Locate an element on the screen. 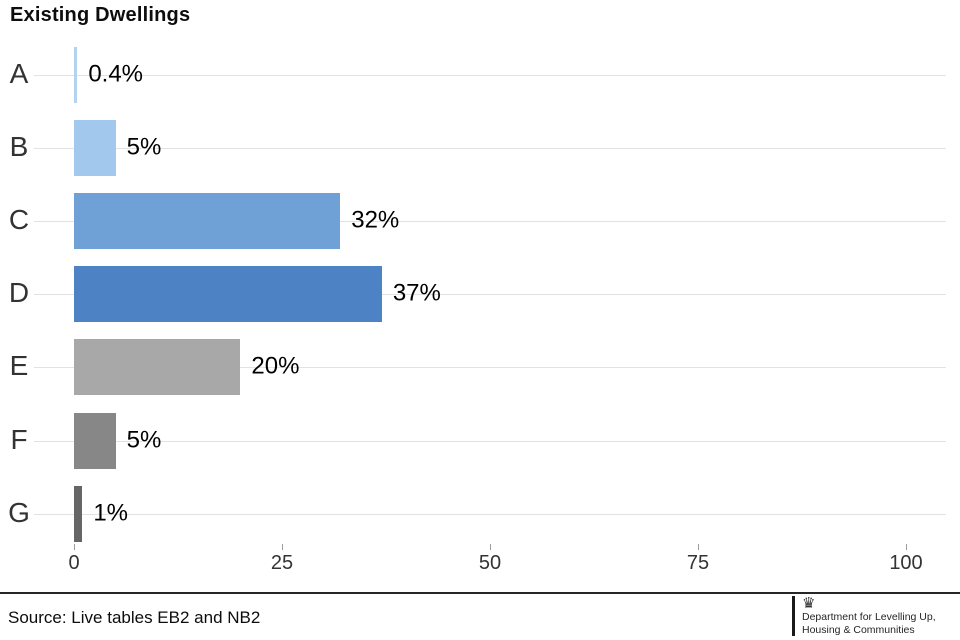 The image size is (960, 640). tick-label: 50 is located at coordinates (490, 563).